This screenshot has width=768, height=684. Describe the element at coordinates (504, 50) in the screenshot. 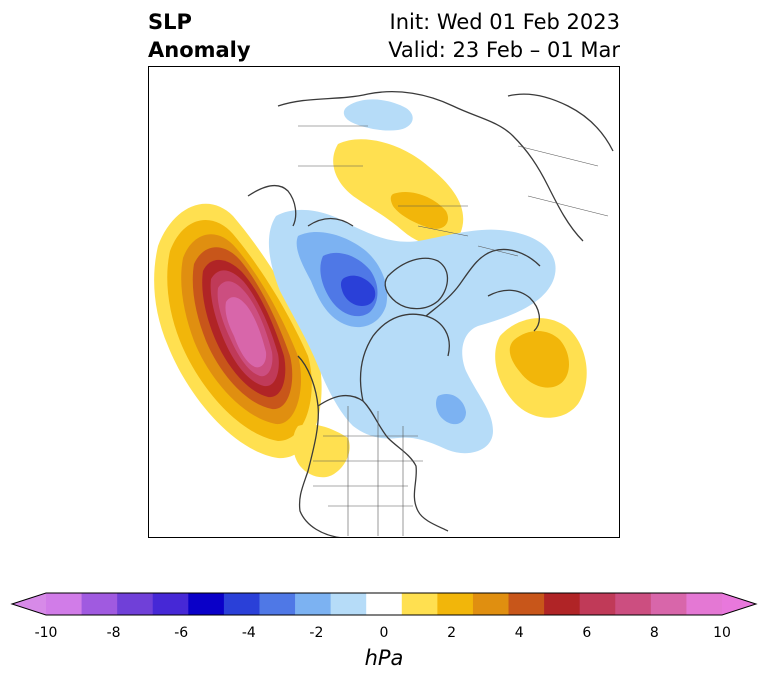

I see `valid-range-label: Valid: 23 Feb – 01 Mar` at that location.